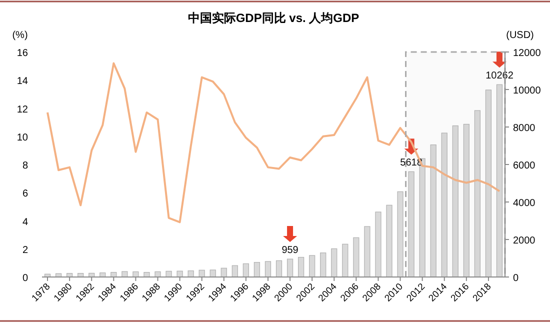  Describe the element at coordinates (20, 35) in the screenshot. I see `y-axis-title: (%)` at that location.